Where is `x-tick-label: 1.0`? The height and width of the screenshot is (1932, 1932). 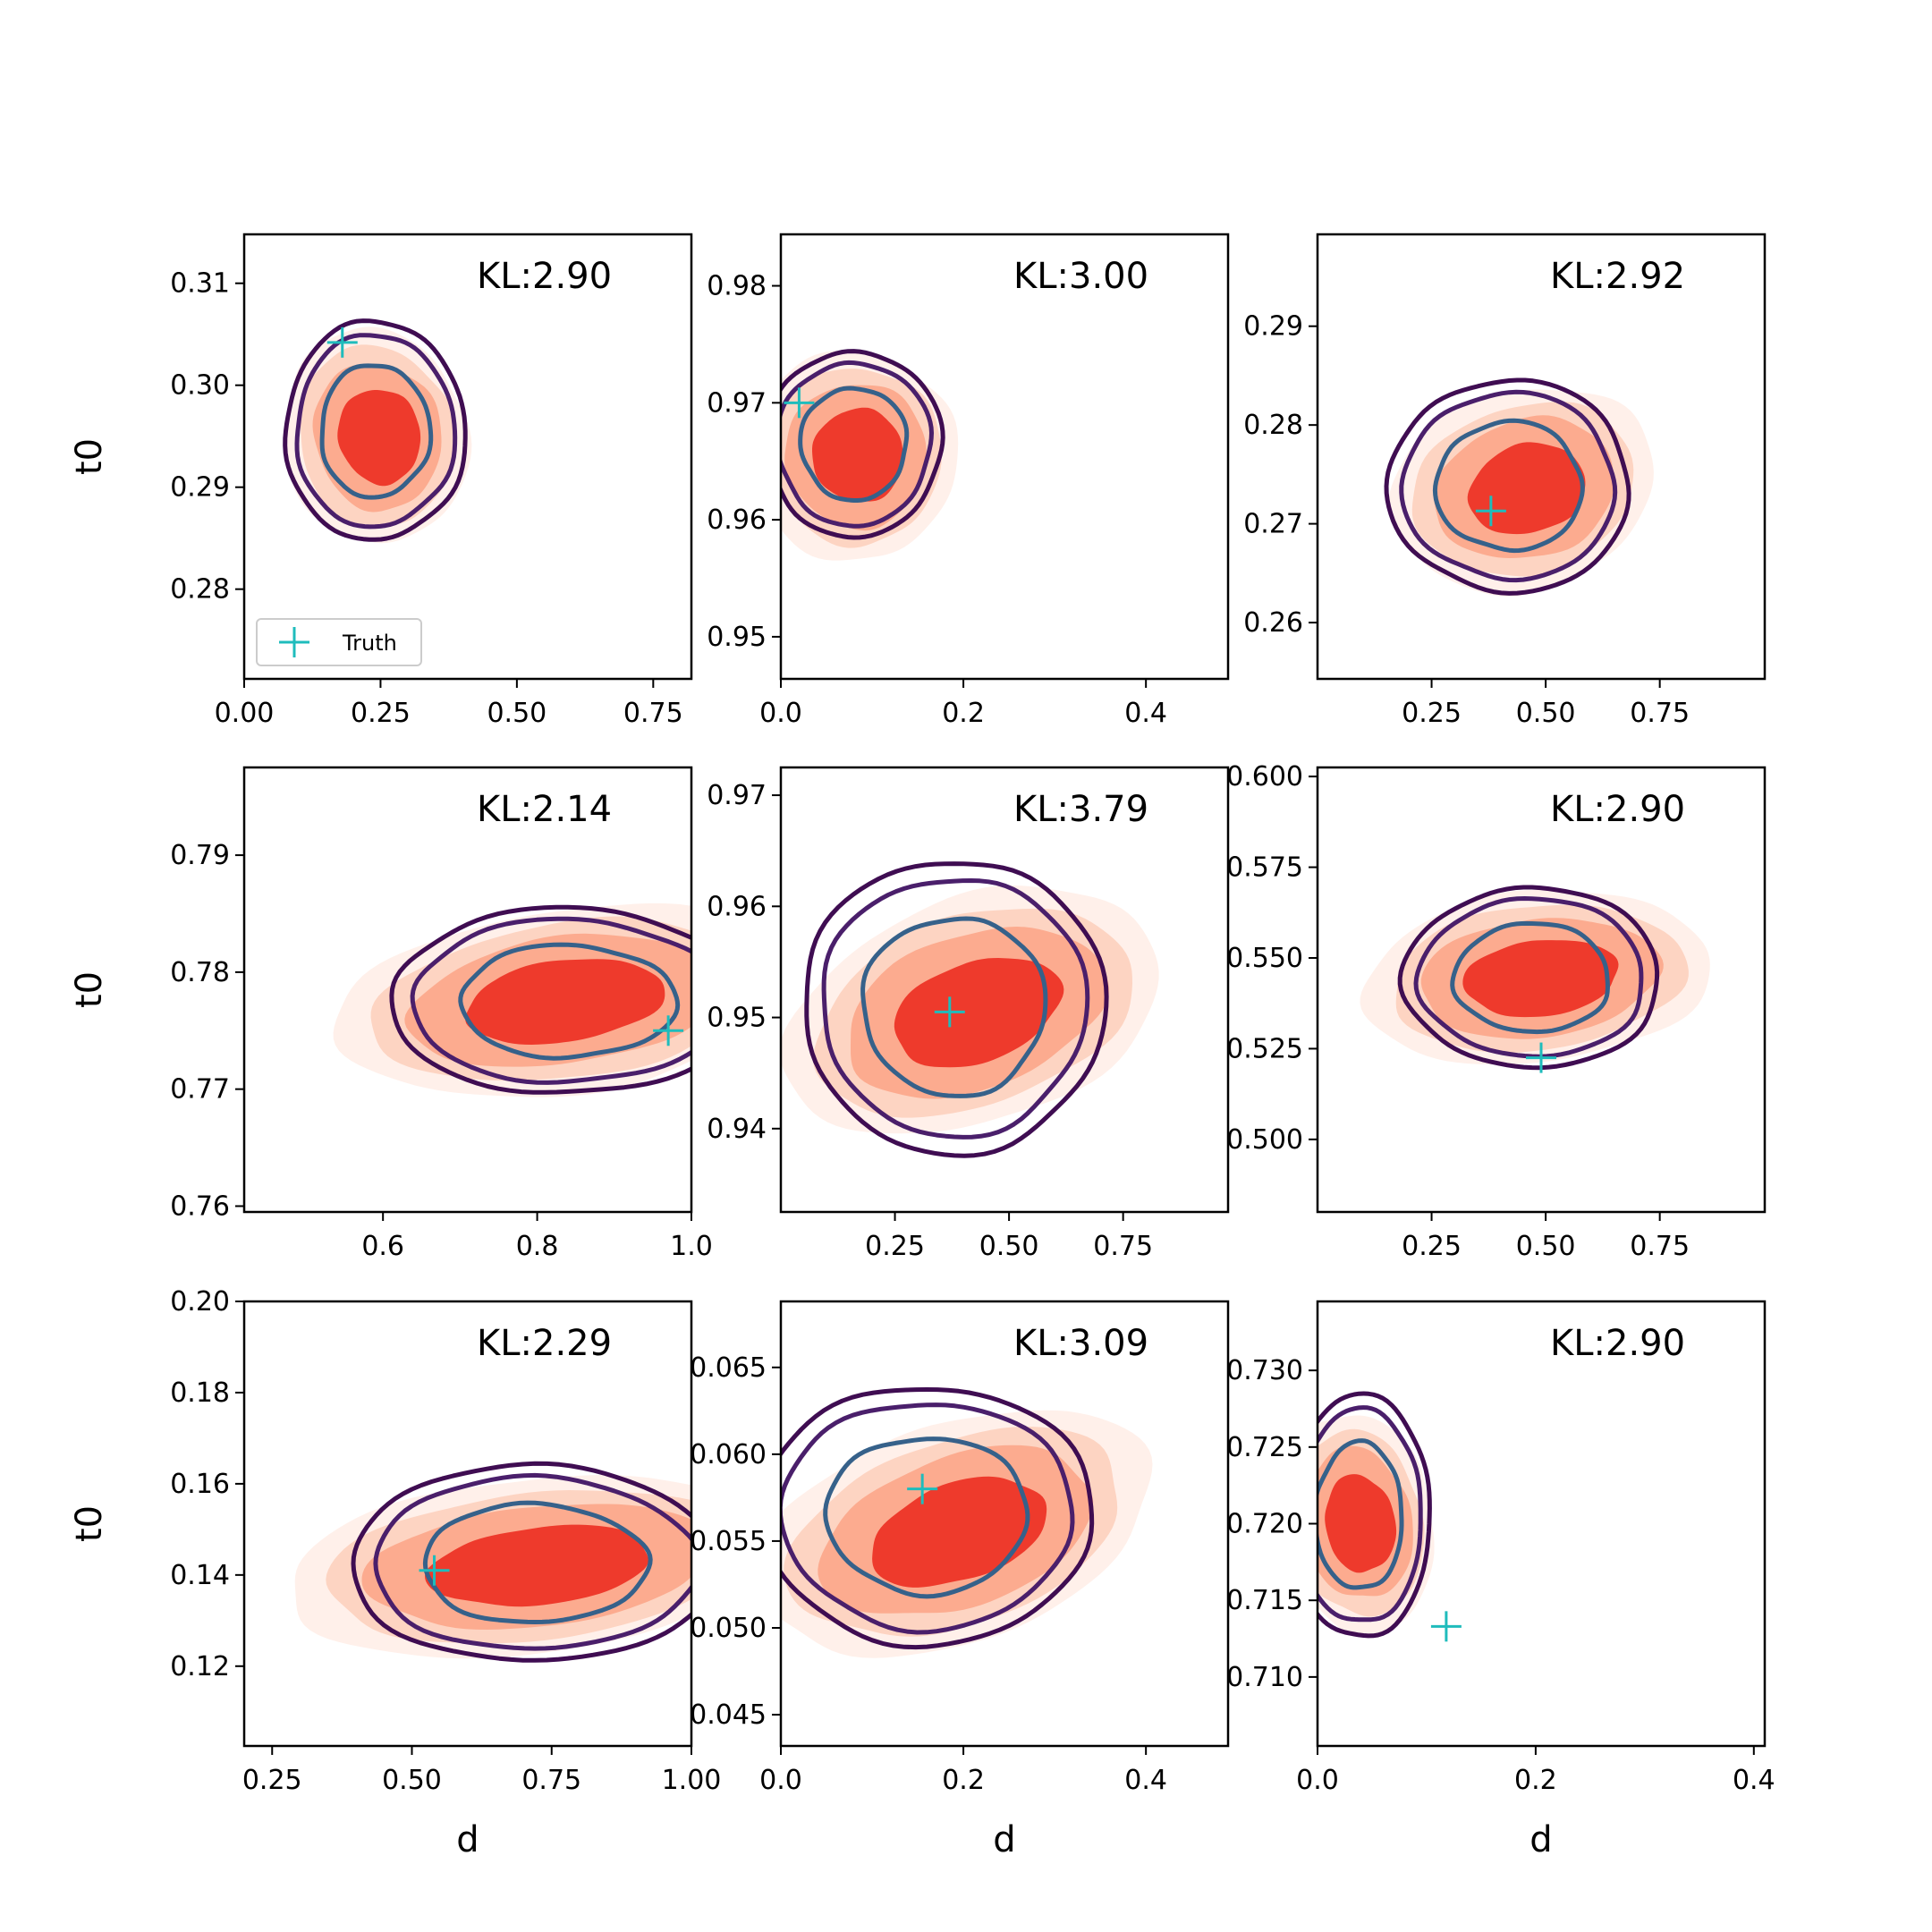
x-tick-label: 1.0 is located at coordinates (691, 1246).